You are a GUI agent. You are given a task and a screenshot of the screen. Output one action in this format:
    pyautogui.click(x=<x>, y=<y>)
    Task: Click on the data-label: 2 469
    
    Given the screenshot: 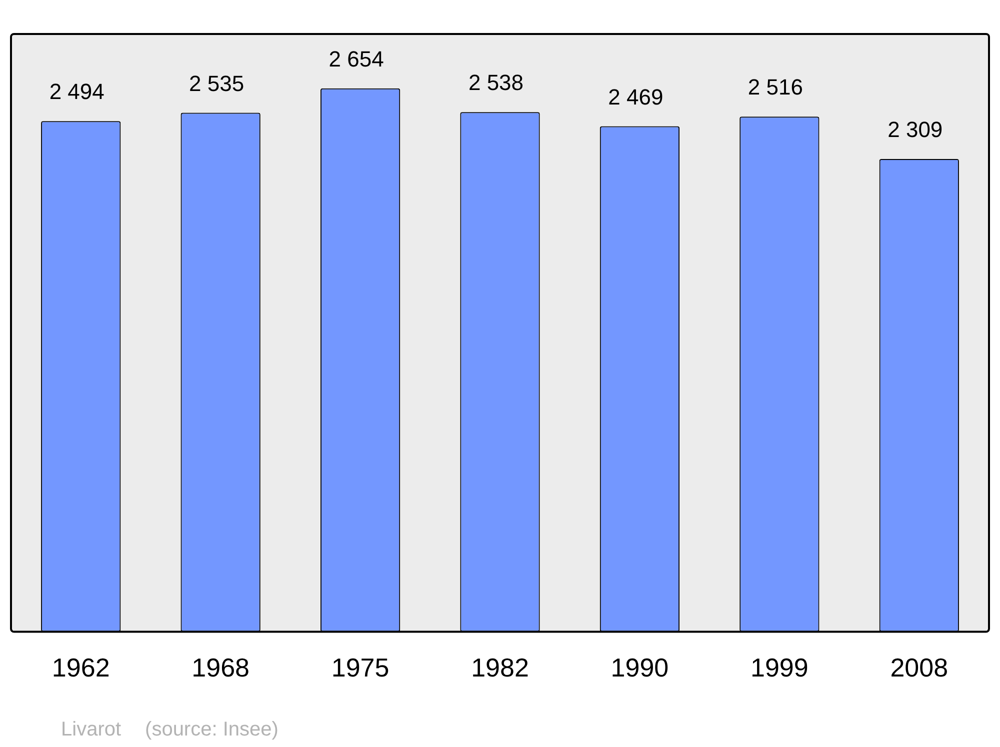 What is the action you would take?
    pyautogui.click(x=636, y=97)
    